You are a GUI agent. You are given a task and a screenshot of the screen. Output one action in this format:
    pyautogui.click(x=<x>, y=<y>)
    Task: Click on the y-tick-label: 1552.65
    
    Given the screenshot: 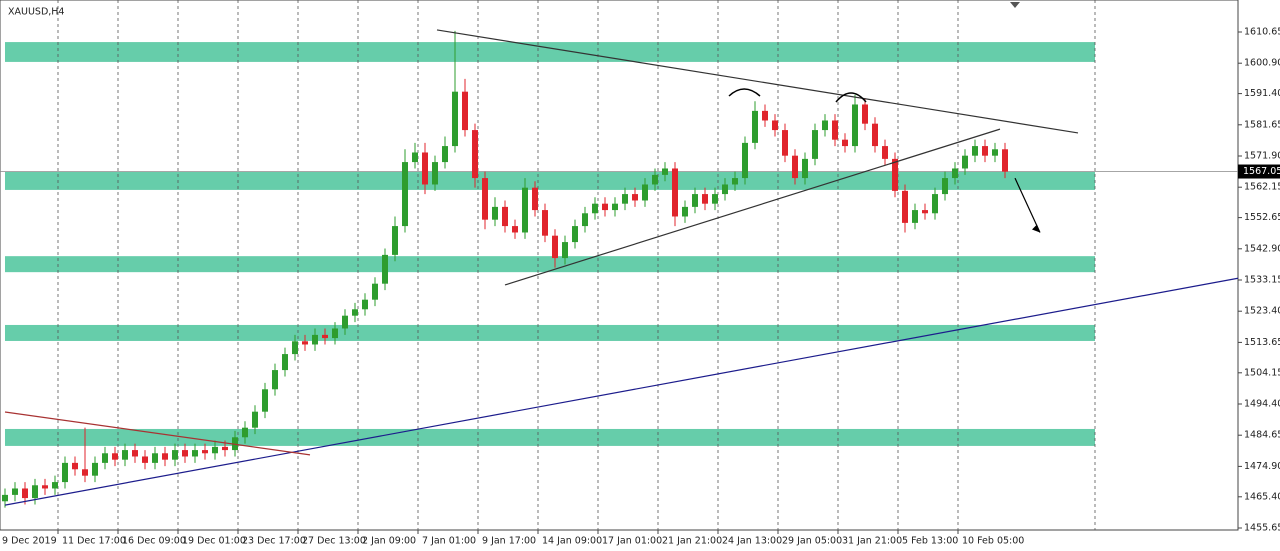 What is the action you would take?
    pyautogui.click(x=1262, y=217)
    